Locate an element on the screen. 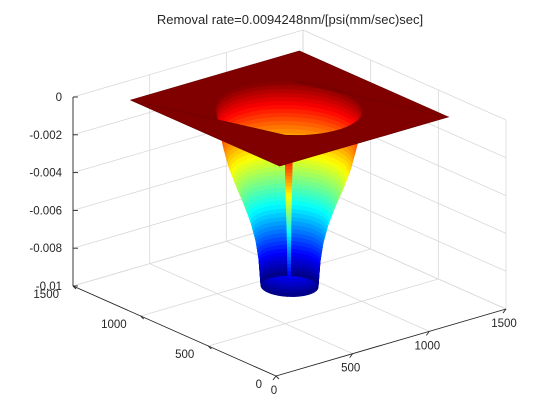  z-tick-label: -0.008 is located at coordinates (45, 249).